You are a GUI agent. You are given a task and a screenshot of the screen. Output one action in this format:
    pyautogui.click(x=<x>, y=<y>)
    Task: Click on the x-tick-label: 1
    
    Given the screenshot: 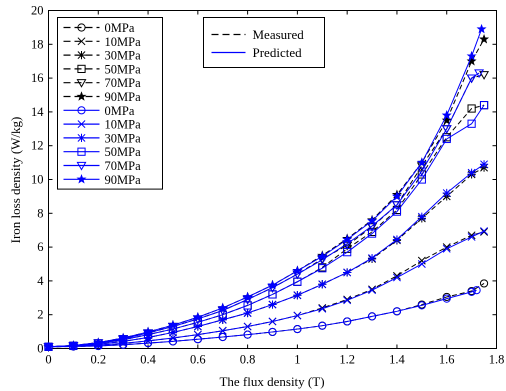 What is the action you would take?
    pyautogui.click(x=297, y=360)
    